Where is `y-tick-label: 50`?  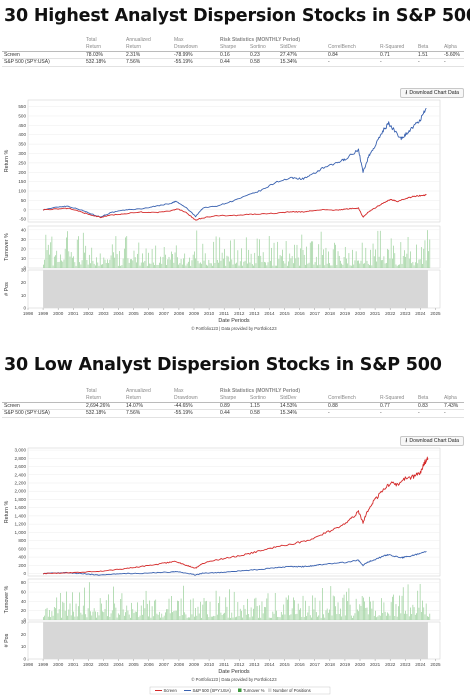
y-tick-label: 50 is located at coordinates (24, 200).